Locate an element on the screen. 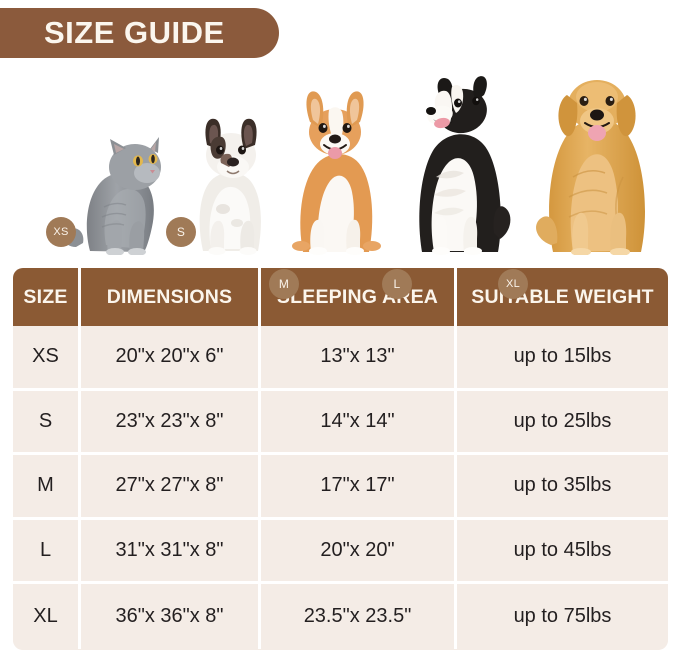 This screenshot has width=679, height=657. cell-weight: up to 45lbs is located at coordinates (562, 552).